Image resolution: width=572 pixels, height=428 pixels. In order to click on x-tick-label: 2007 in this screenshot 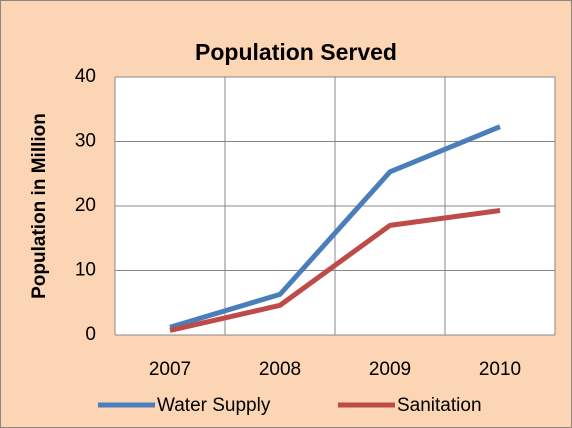, I will do `click(170, 369)`.